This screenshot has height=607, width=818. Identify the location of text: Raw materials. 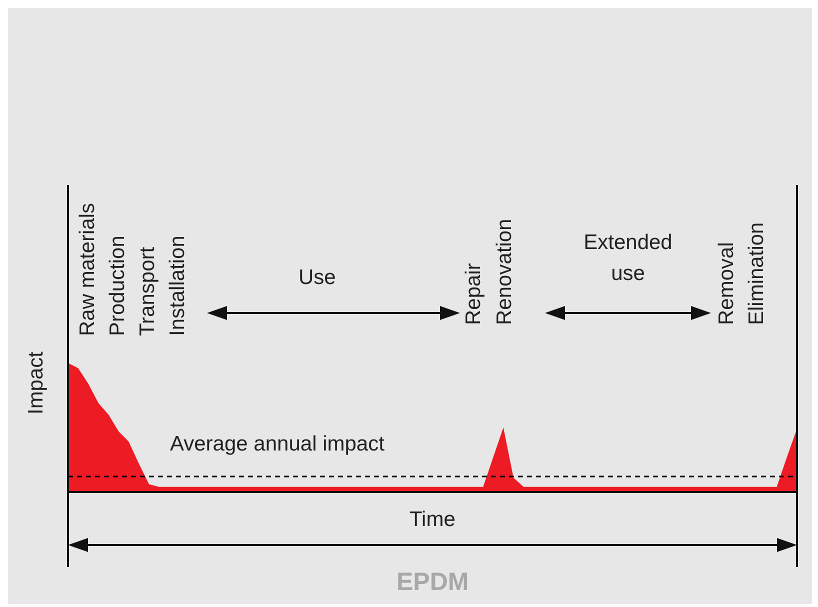
(88, 269).